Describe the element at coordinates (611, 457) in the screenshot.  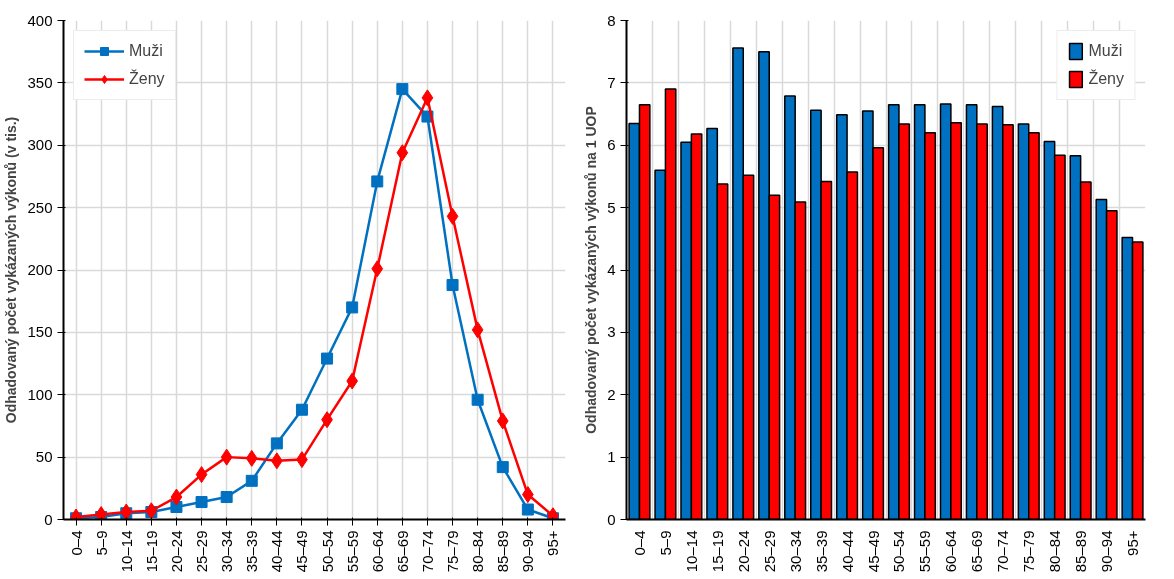
I see `y-tick-label: 1` at that location.